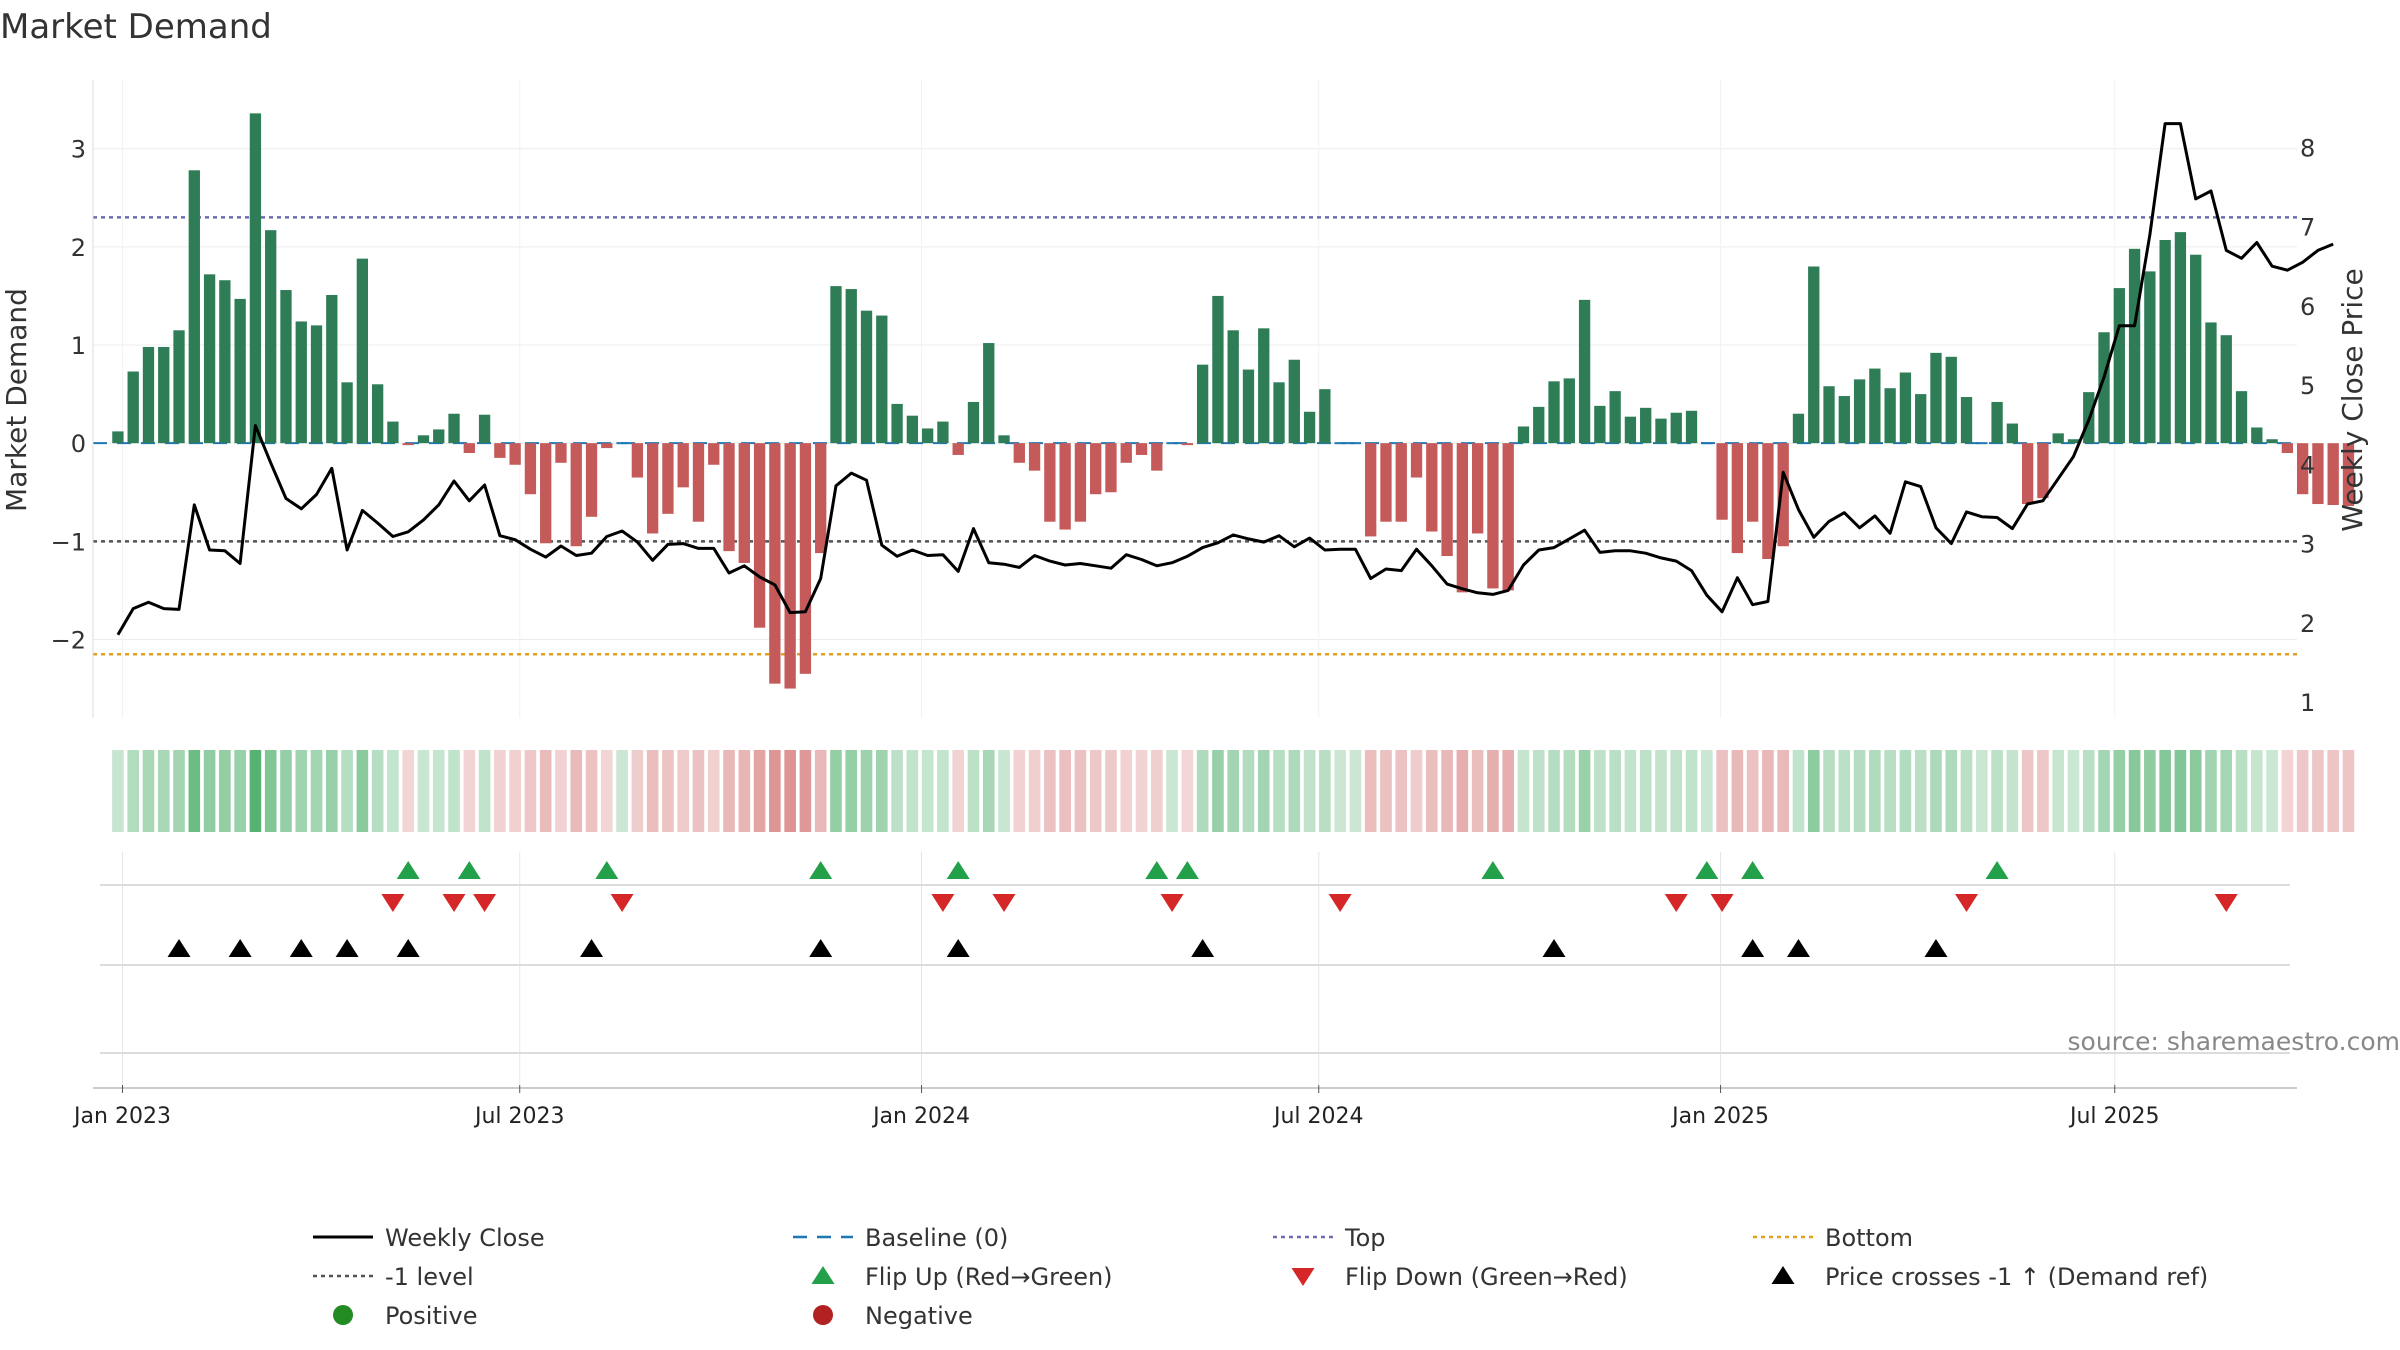  I want to click on legend-swatch-circle, so click(823, 1315).